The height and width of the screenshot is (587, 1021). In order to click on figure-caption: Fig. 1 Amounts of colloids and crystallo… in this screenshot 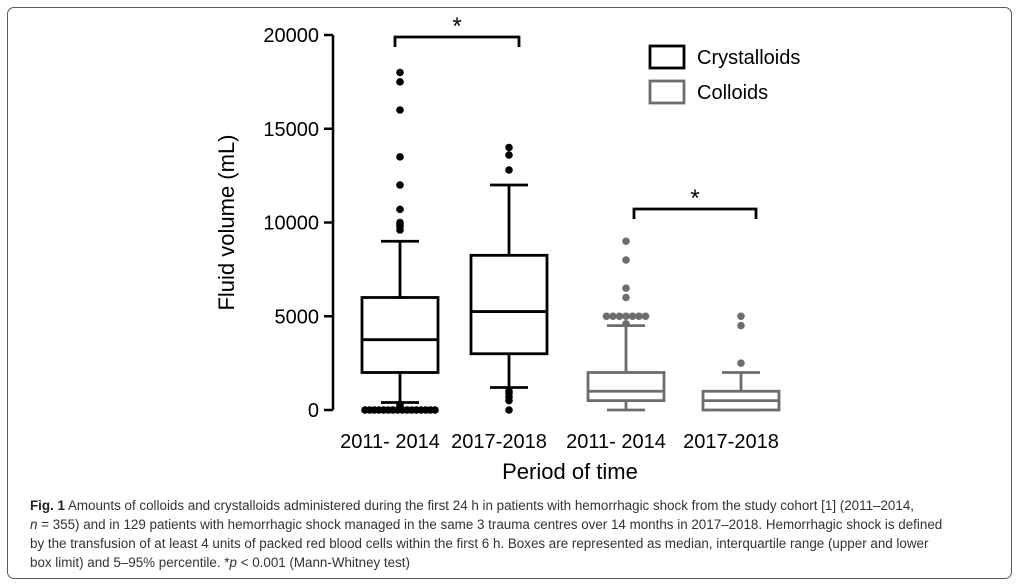, I will do `click(517, 534)`.